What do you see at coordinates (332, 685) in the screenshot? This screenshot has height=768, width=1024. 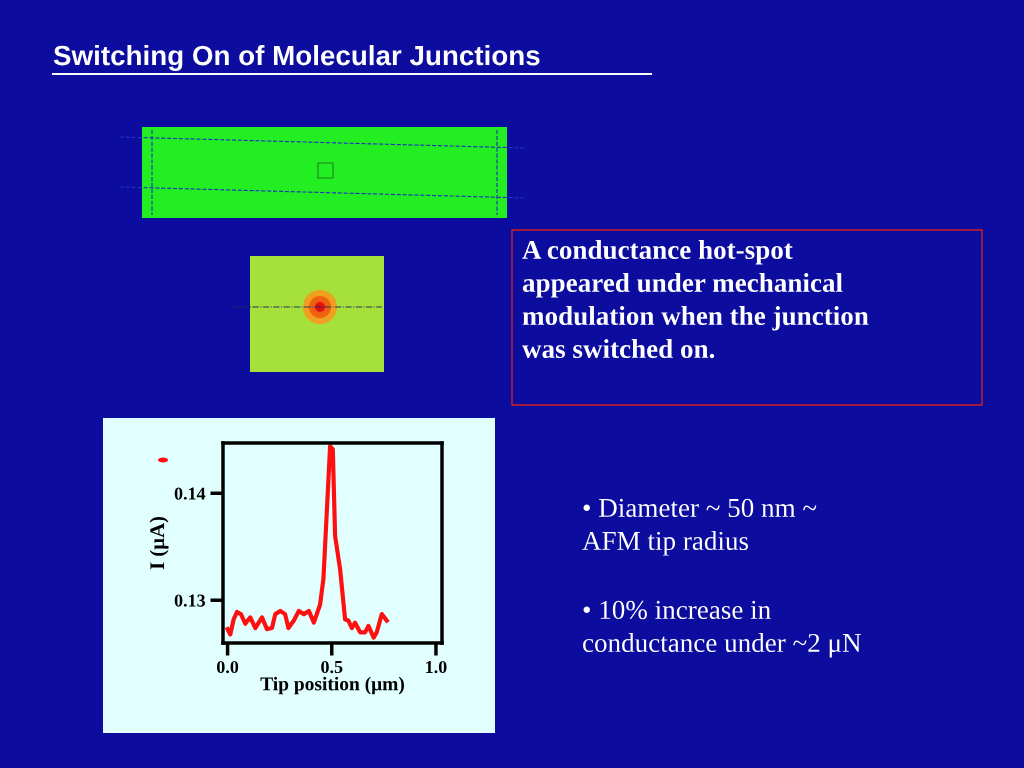 I see `x-axis-title: Tip position (μm)` at bounding box center [332, 685].